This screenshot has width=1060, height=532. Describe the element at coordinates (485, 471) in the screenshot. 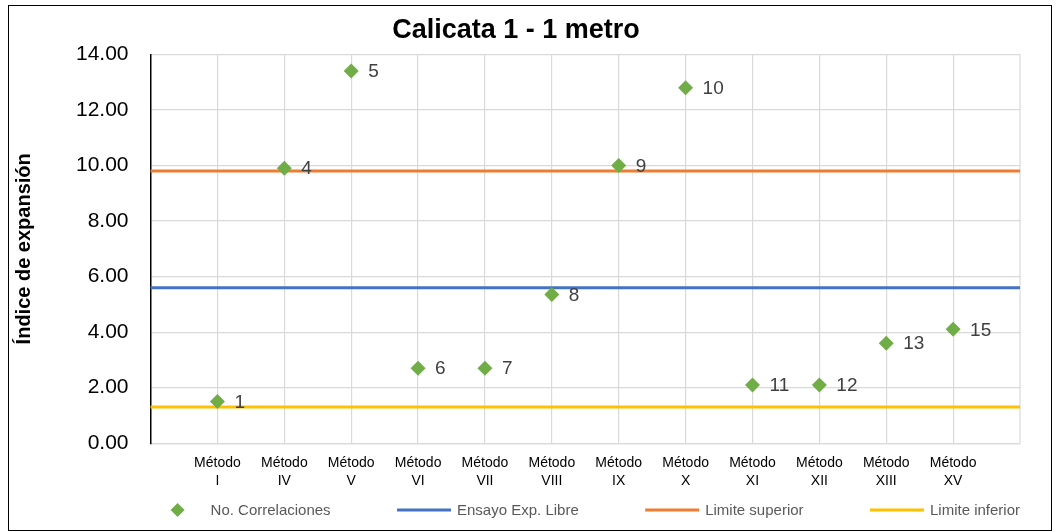

I see `x-tick-label: Método VII` at that location.